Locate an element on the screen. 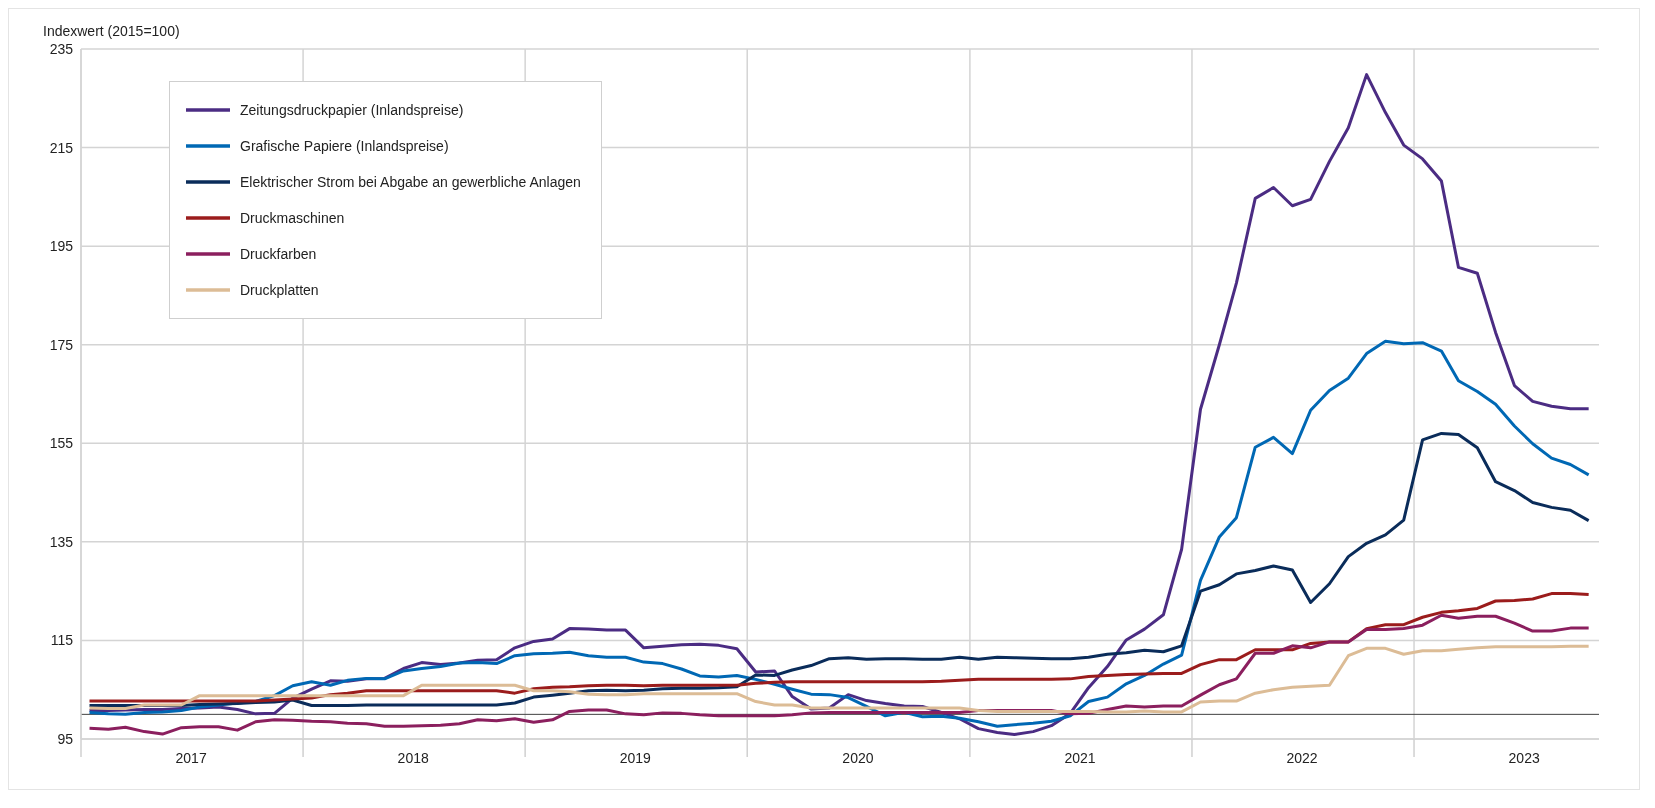 Image resolution: width=1655 pixels, height=808 pixels. legend-label: Zeitungsdruckpapier (Inlandspreise) is located at coordinates (352, 110).